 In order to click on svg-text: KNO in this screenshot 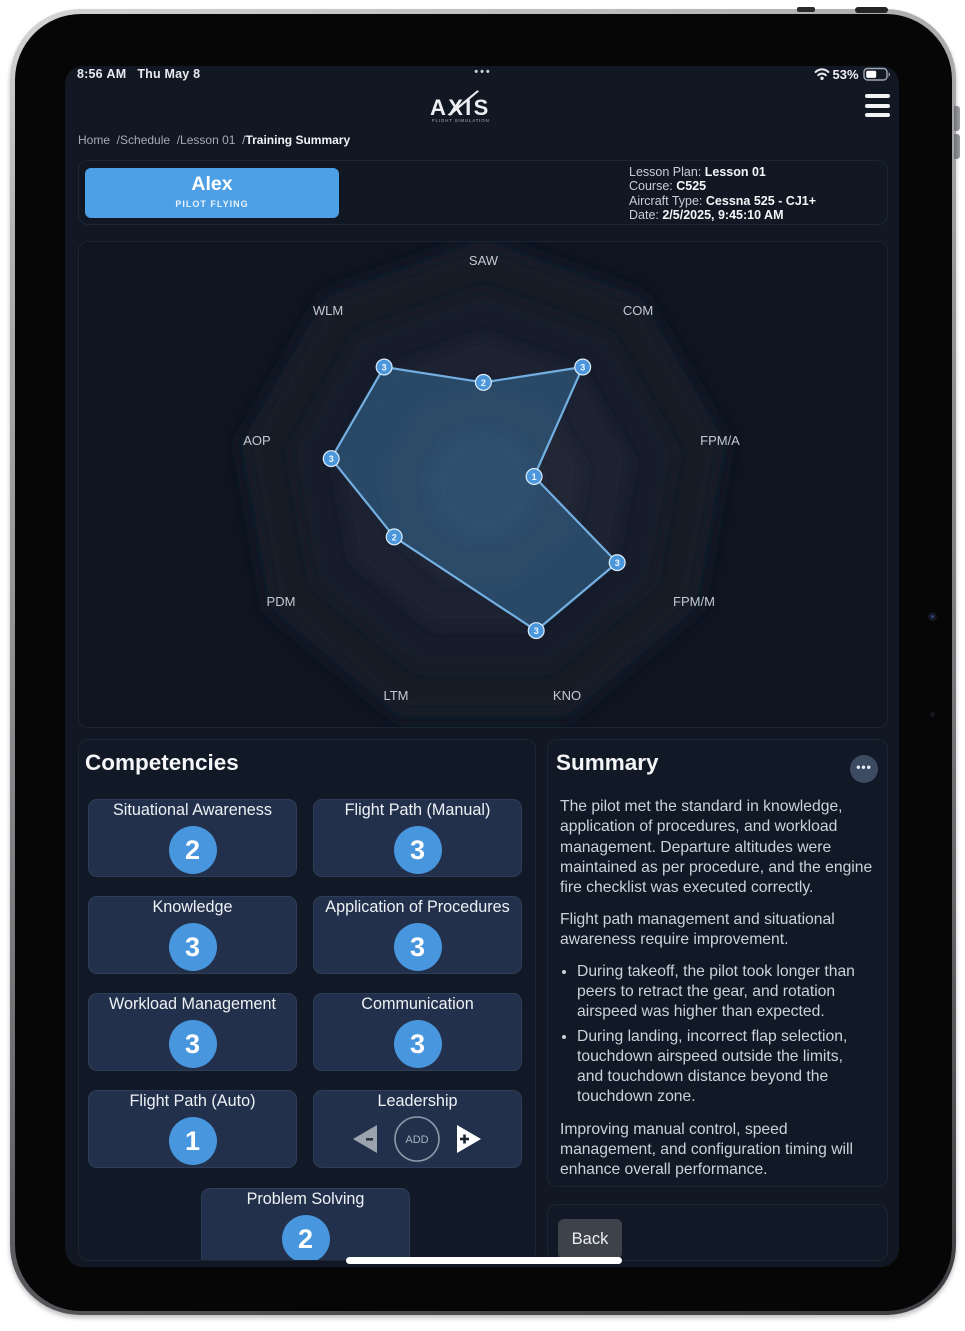, I will do `click(567, 695)`.